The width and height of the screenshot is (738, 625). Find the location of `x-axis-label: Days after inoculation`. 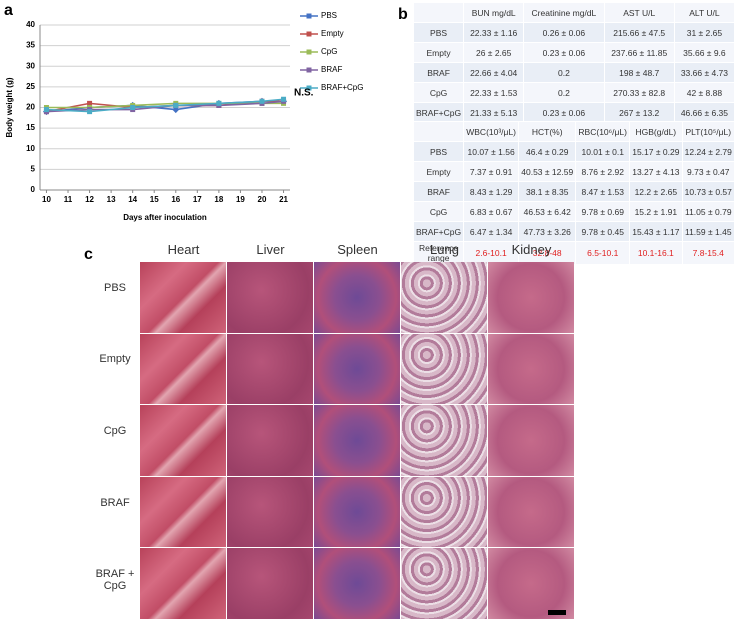

x-axis-label: Days after inoculation is located at coordinates (165, 217).